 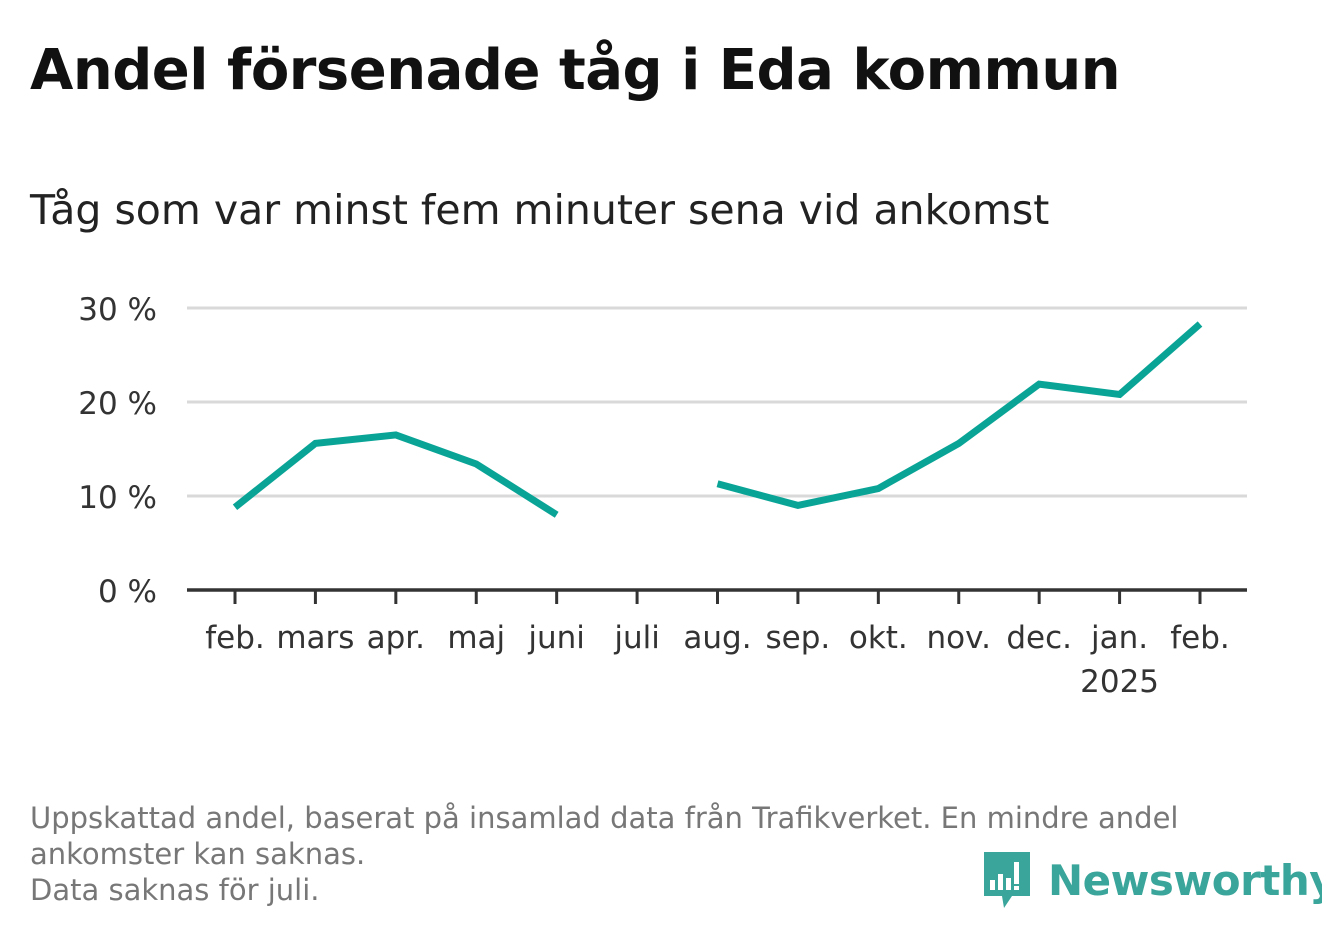 What do you see at coordinates (959, 638) in the screenshot?
I see `x-tick-label: nov.` at bounding box center [959, 638].